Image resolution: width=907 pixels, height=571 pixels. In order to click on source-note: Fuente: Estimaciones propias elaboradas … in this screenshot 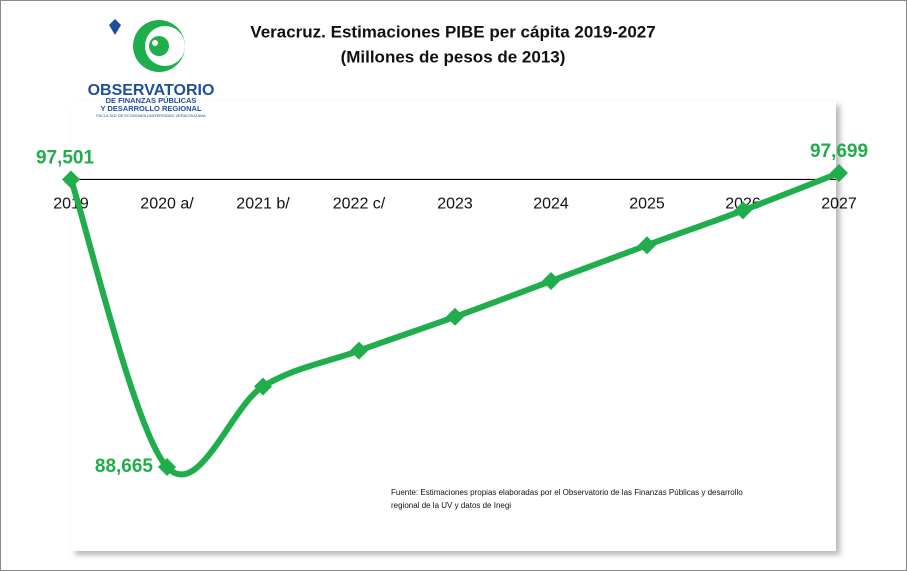, I will do `click(567, 492)`.